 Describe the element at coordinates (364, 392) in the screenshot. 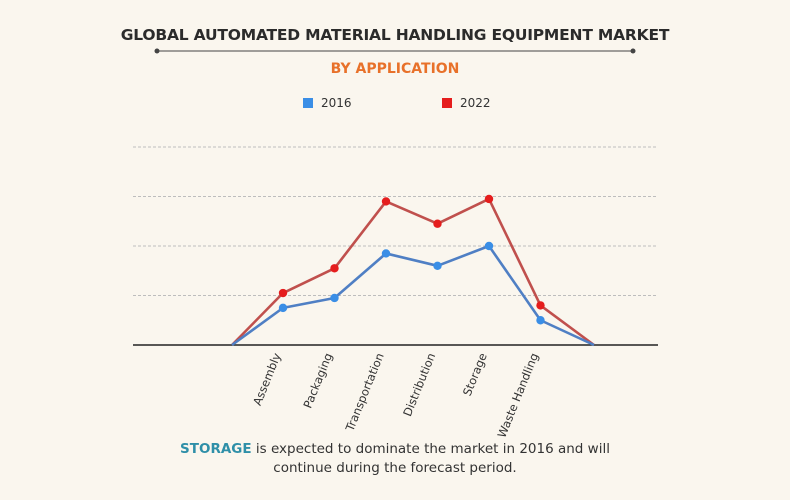

I see `x-tick-label: Transportation` at that location.